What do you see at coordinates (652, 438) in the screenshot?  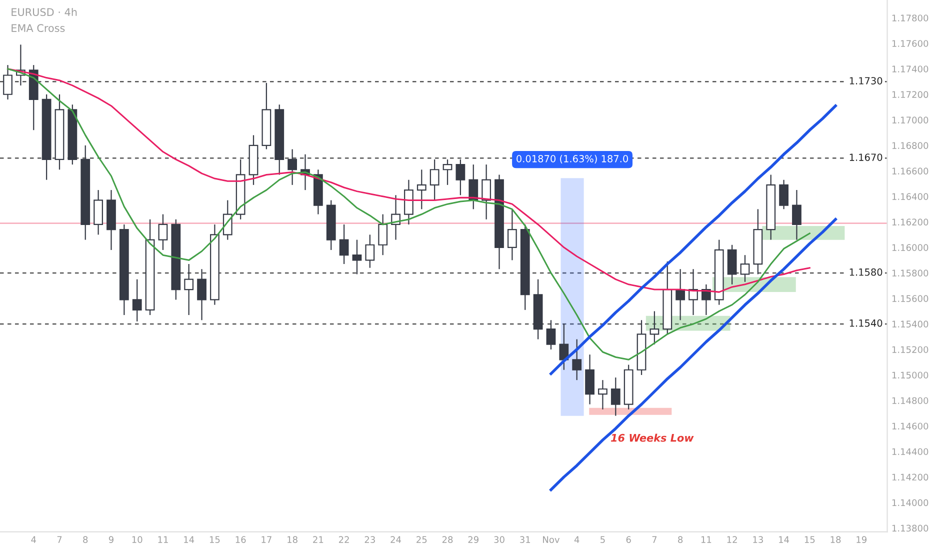 I see `annotation: 16 Weeks Low` at bounding box center [652, 438].